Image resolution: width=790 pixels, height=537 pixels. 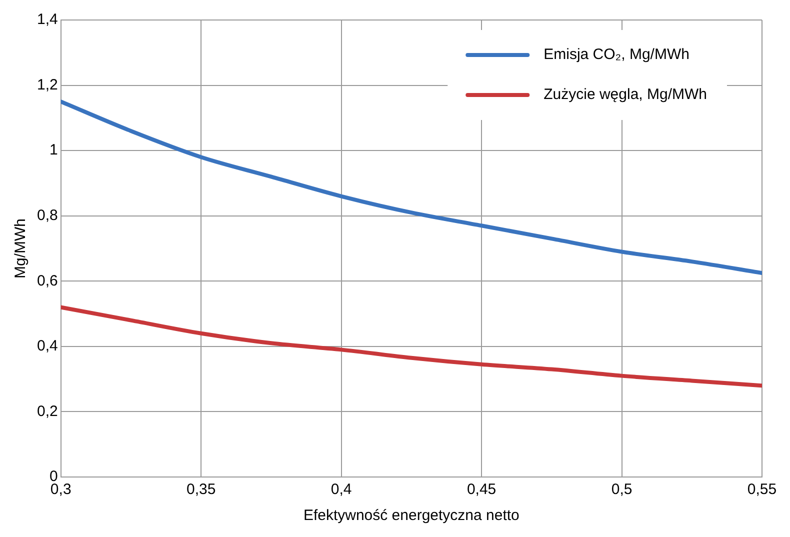 I want to click on x-tick-label: 0,55, so click(x=762, y=489).